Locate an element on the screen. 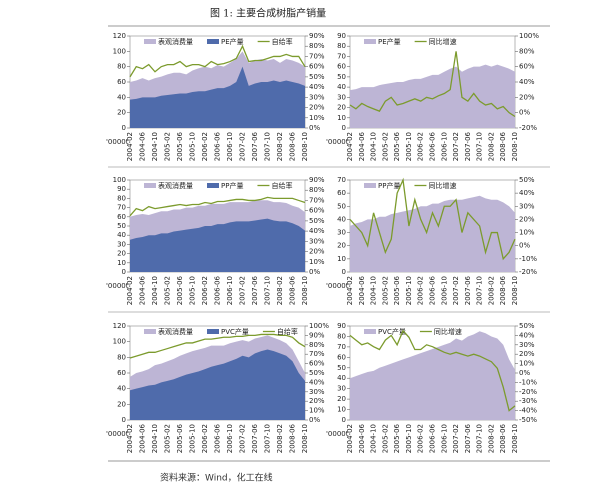 The width and height of the screenshot is (595, 493). y2-tick-label: 80% is located at coordinates (527, 51).